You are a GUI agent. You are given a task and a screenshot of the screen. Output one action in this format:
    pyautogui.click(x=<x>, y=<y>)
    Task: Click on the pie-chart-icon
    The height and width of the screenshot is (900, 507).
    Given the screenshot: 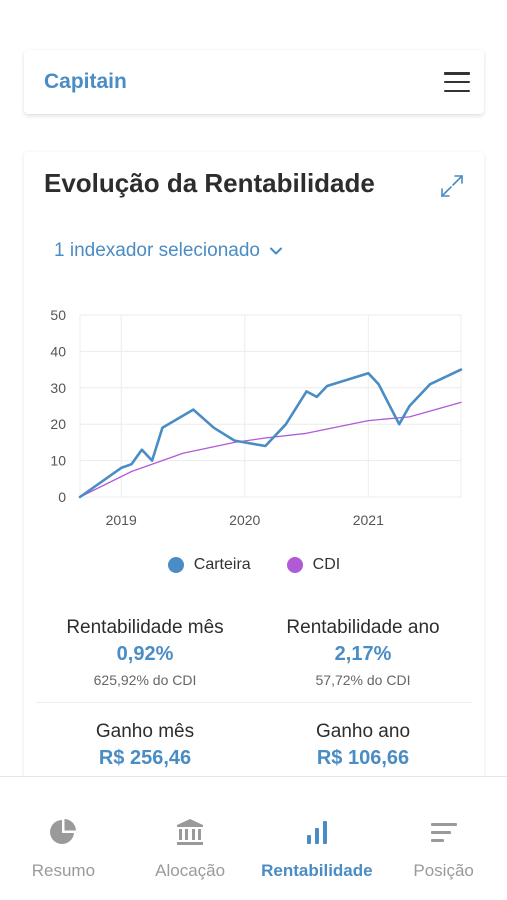 What is the action you would take?
    pyautogui.click(x=63, y=831)
    